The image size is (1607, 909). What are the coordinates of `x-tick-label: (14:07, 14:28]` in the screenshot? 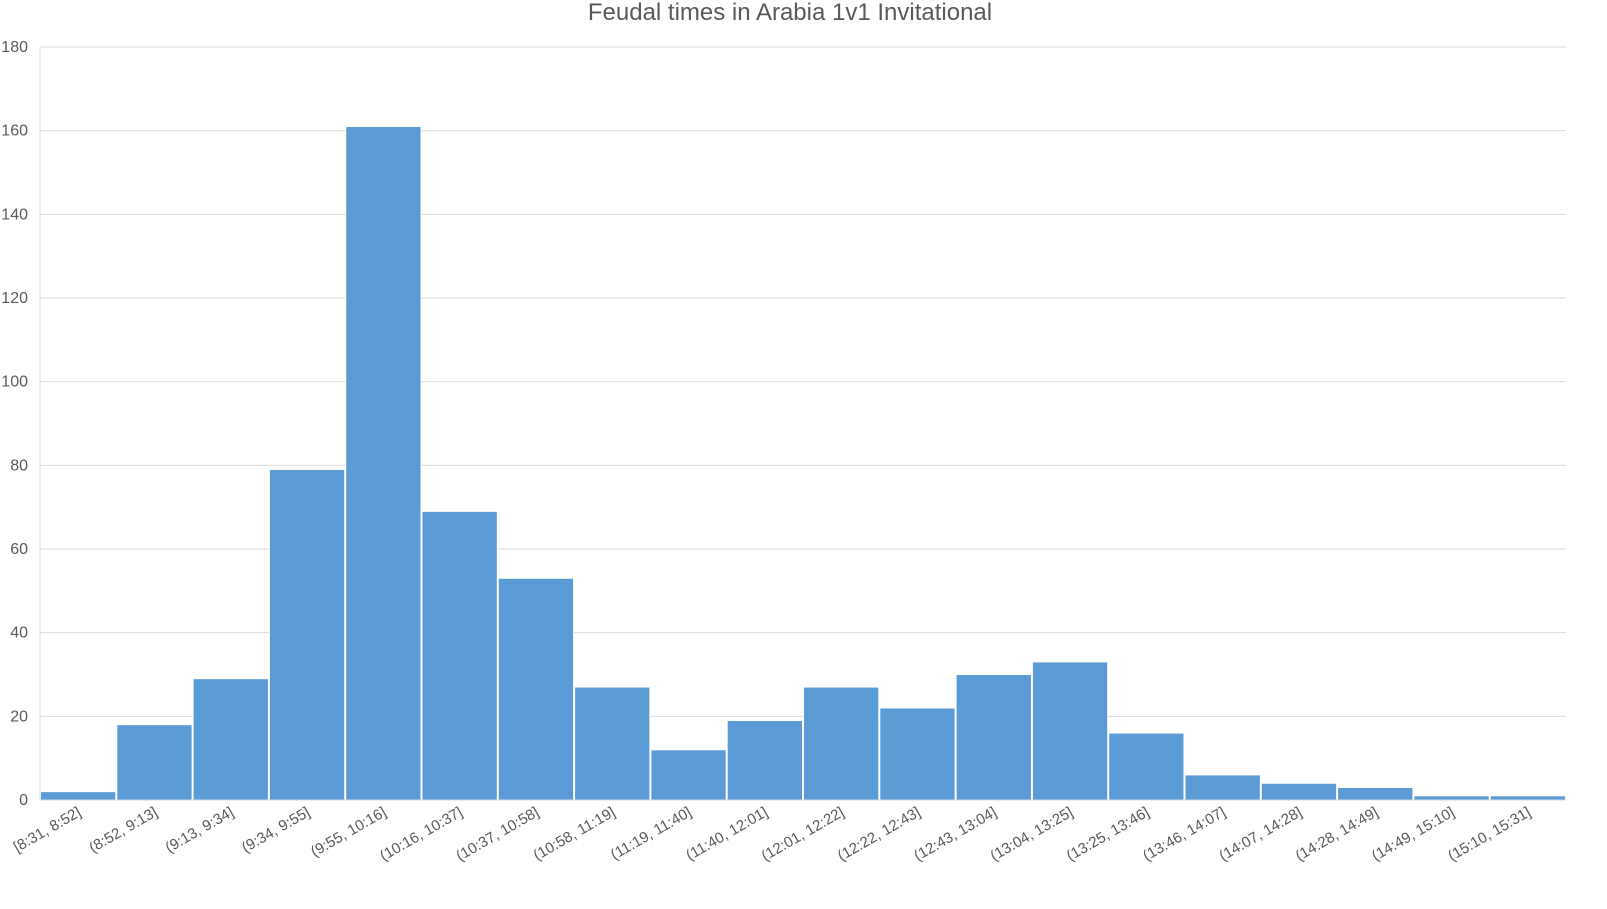 It's located at (1260, 834).